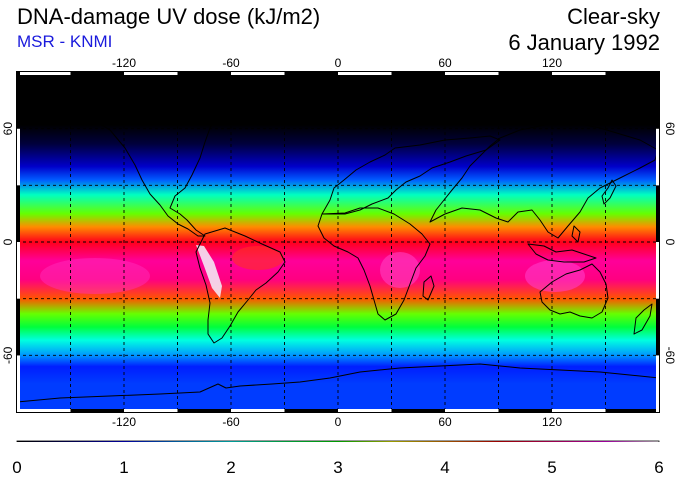  What do you see at coordinates (609, 192) in the screenshot?
I see `coast-japan` at bounding box center [609, 192].